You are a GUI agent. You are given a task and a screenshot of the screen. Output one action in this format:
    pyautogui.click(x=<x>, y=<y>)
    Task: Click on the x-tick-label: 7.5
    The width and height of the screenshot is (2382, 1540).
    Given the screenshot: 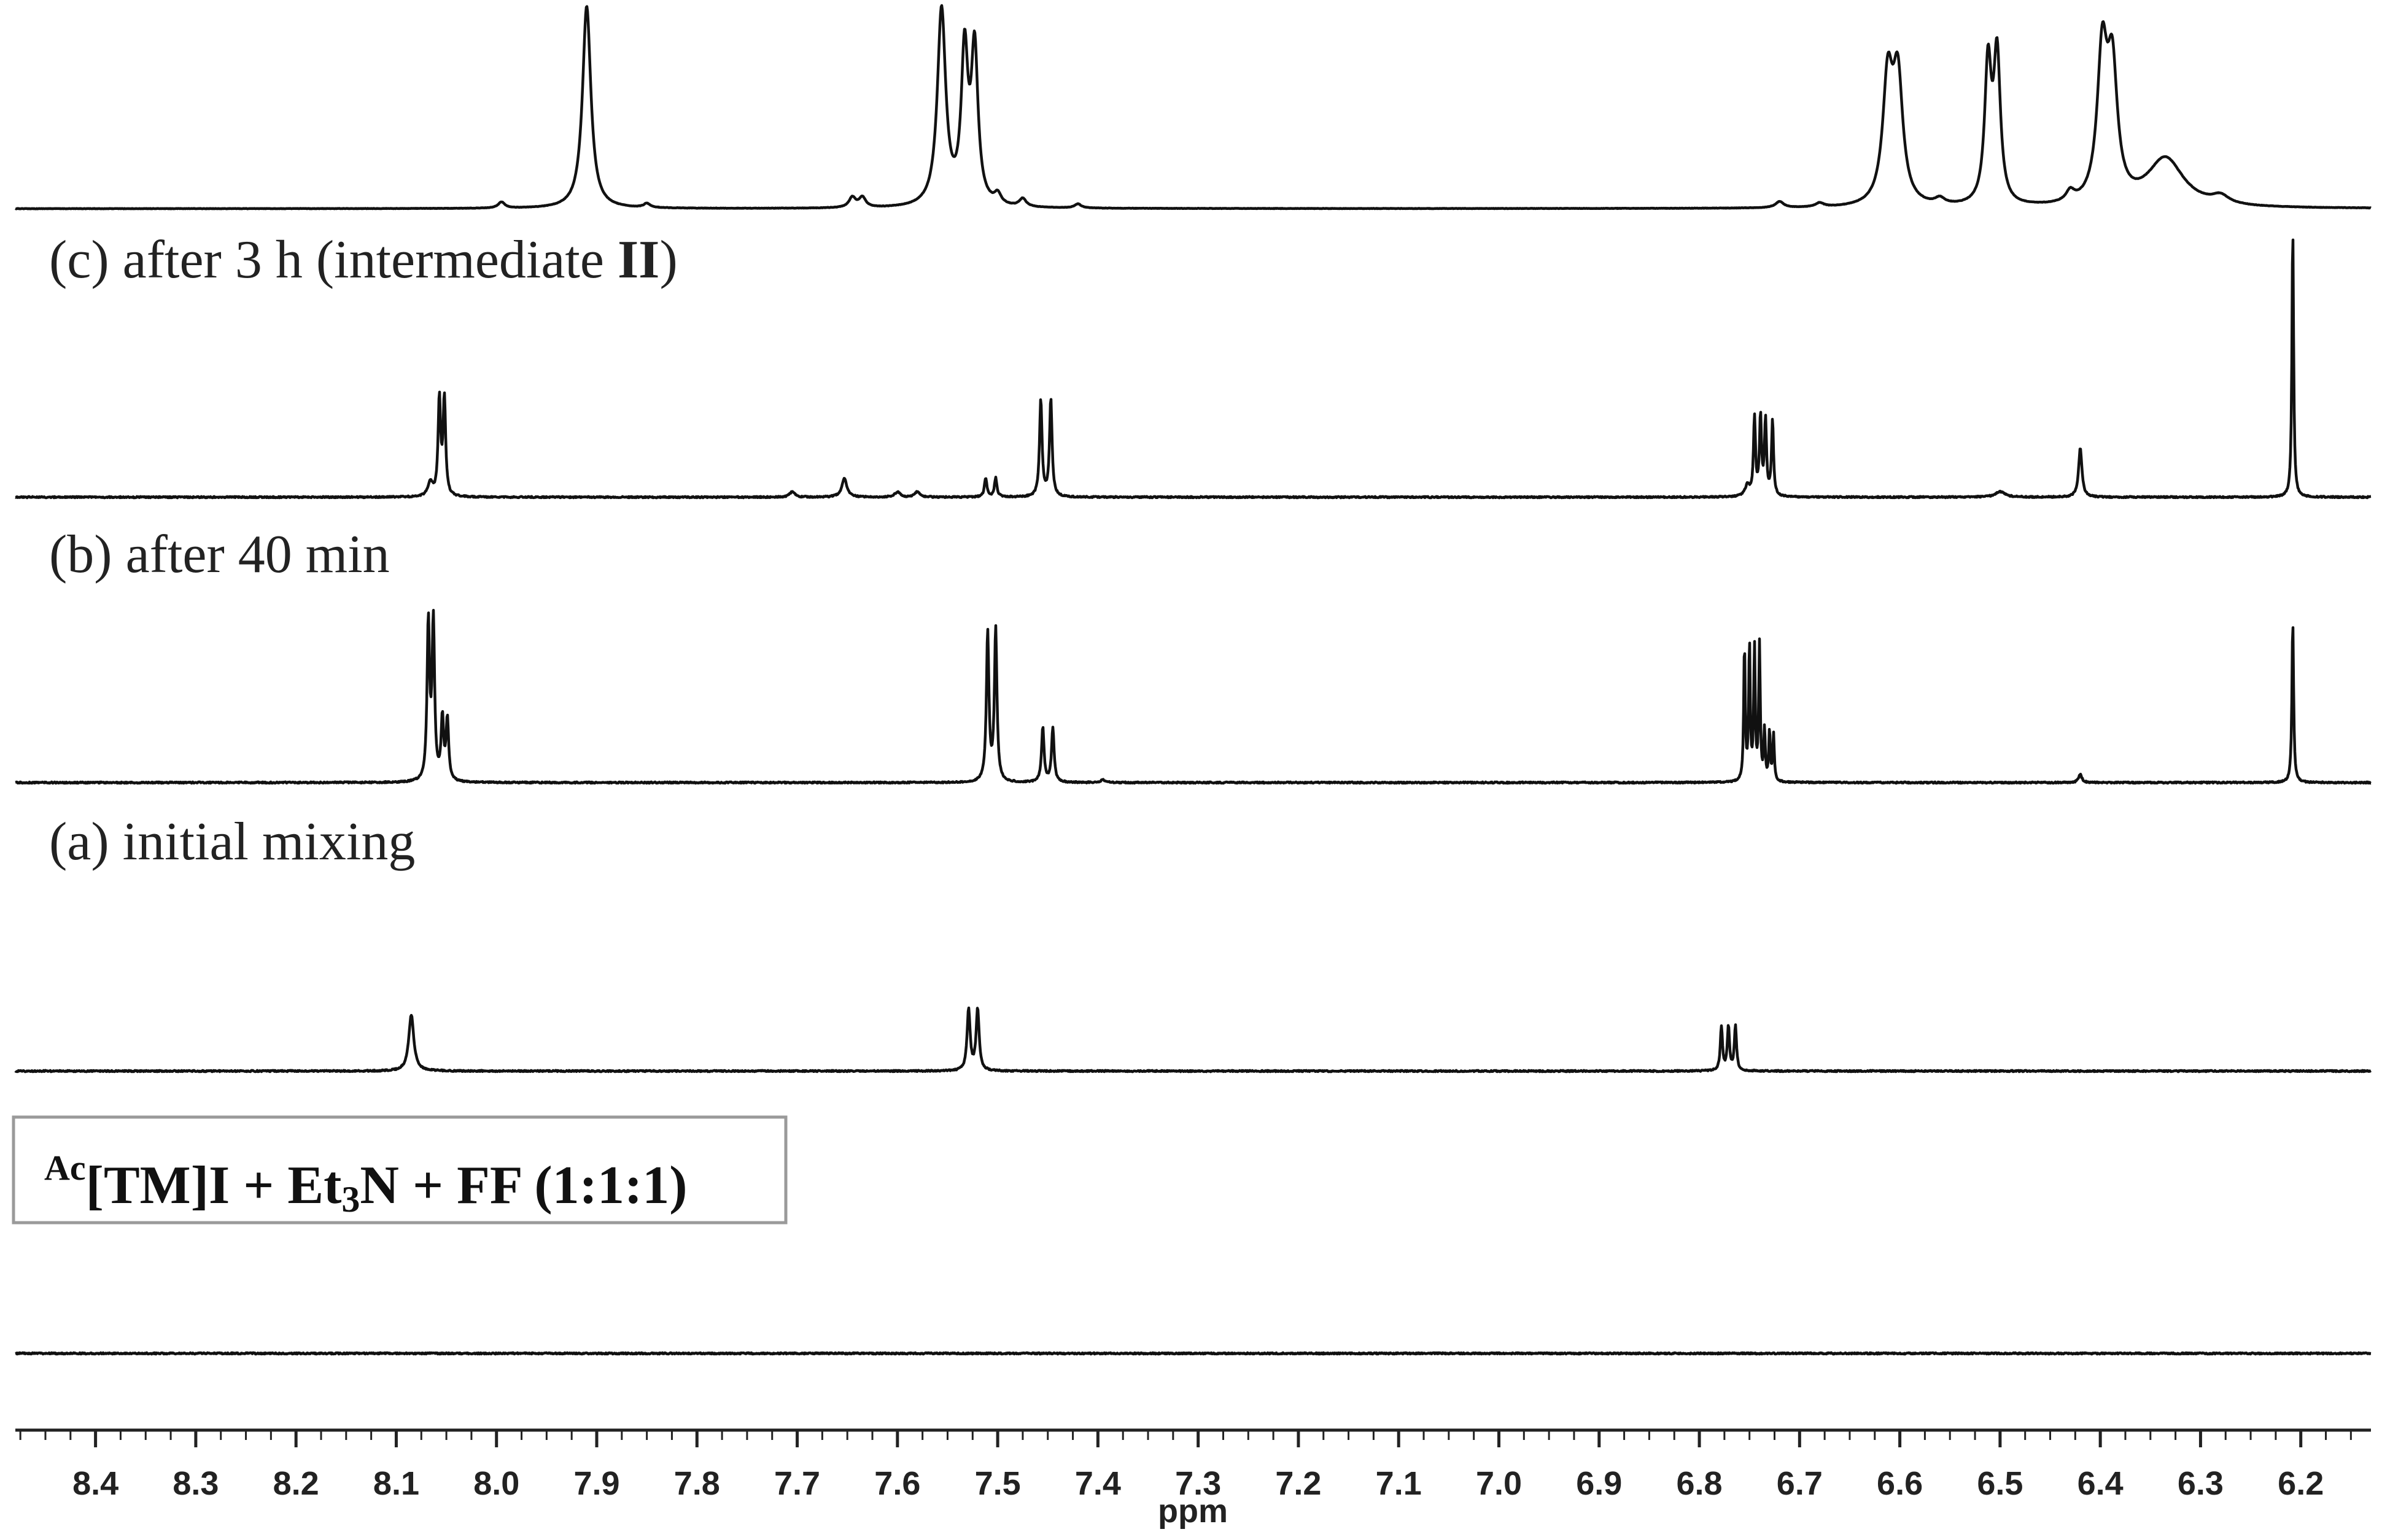 What is the action you would take?
    pyautogui.click(x=998, y=1483)
    